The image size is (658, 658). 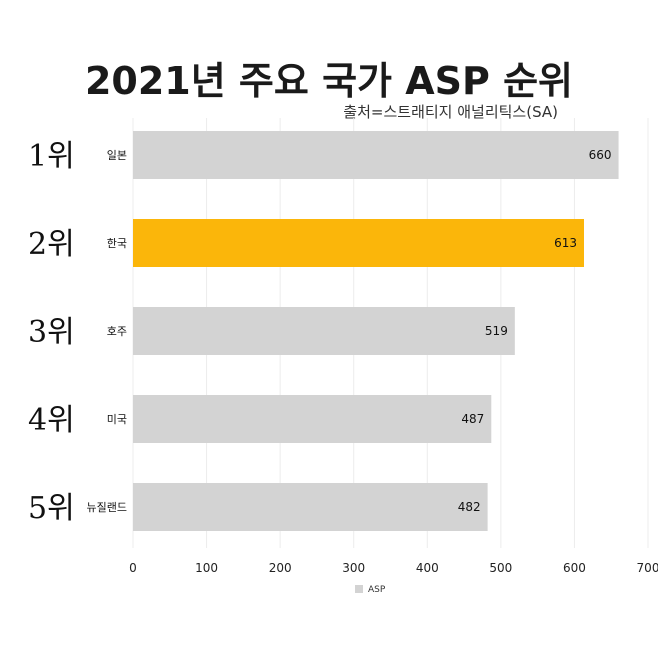 I want to click on bar-value-label: 613, so click(x=565, y=243).